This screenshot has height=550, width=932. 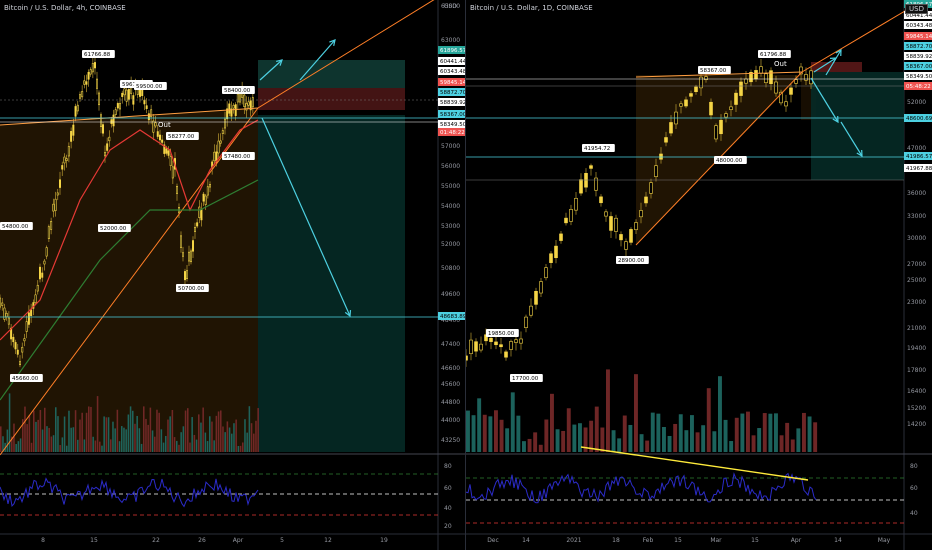 I want to click on price-tick-label: 16400, so click(x=916, y=391).